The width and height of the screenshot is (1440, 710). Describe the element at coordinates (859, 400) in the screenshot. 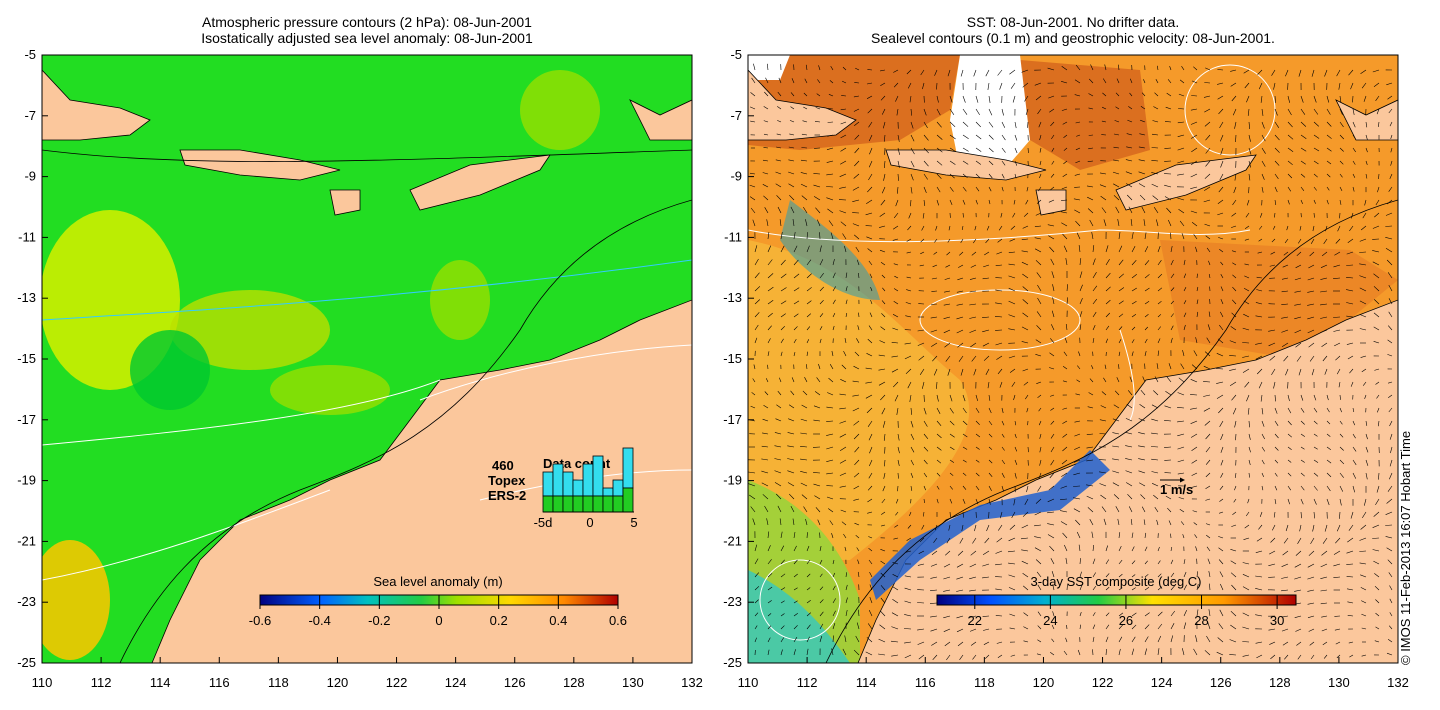

I see `sst-patch-cool` at that location.